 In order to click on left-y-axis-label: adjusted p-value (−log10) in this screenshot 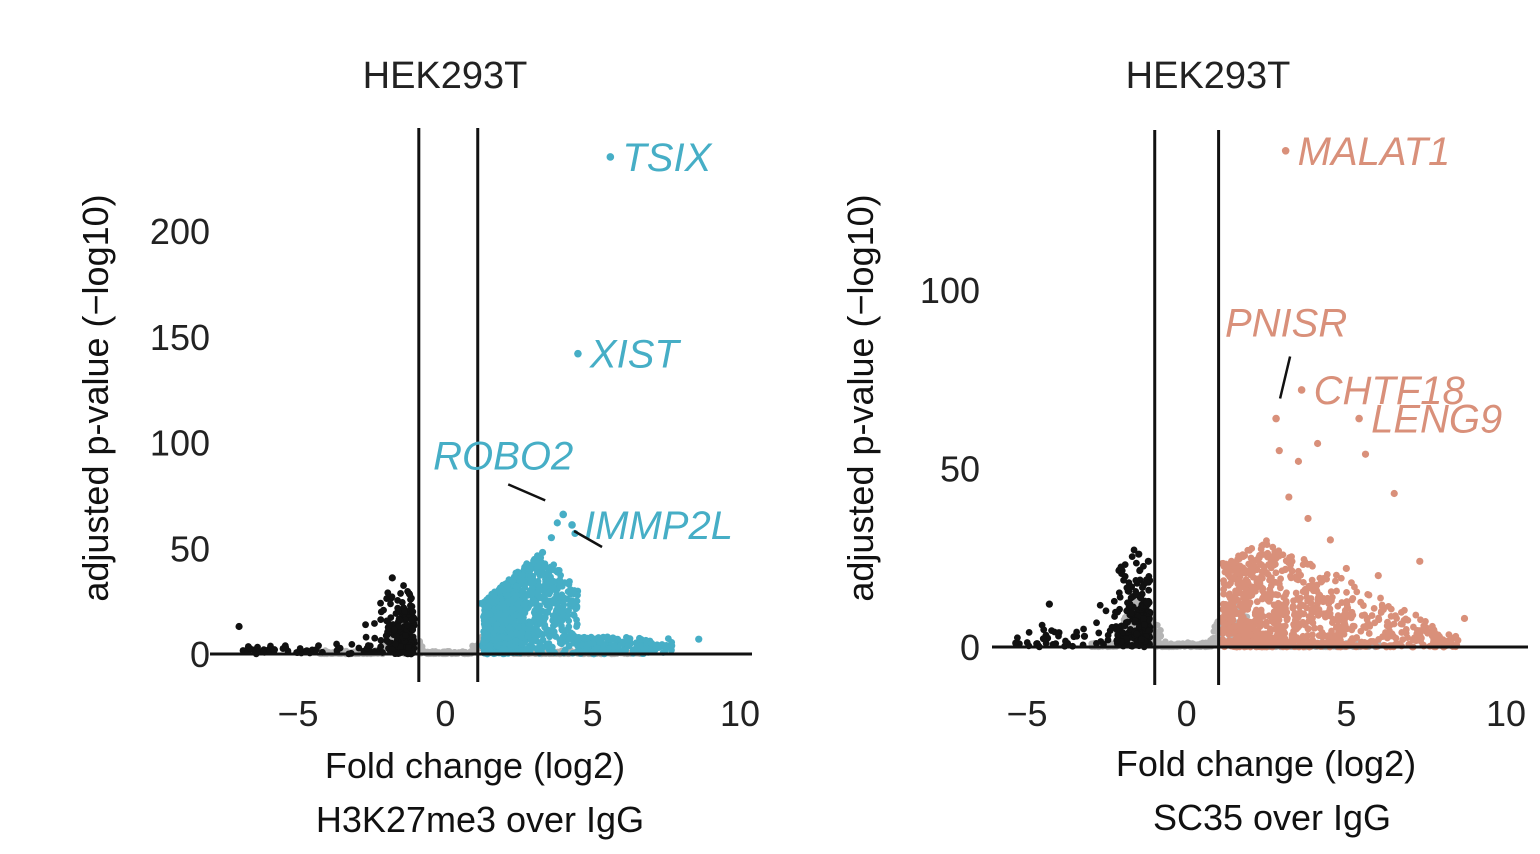, I will do `click(95, 397)`.